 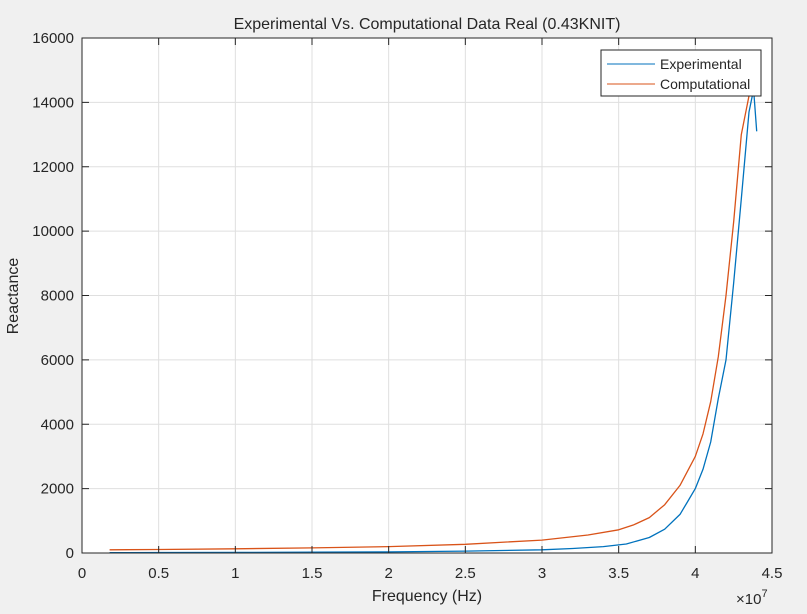 What do you see at coordinates (57, 424) in the screenshot?
I see `y-tick-label: 4000` at bounding box center [57, 424].